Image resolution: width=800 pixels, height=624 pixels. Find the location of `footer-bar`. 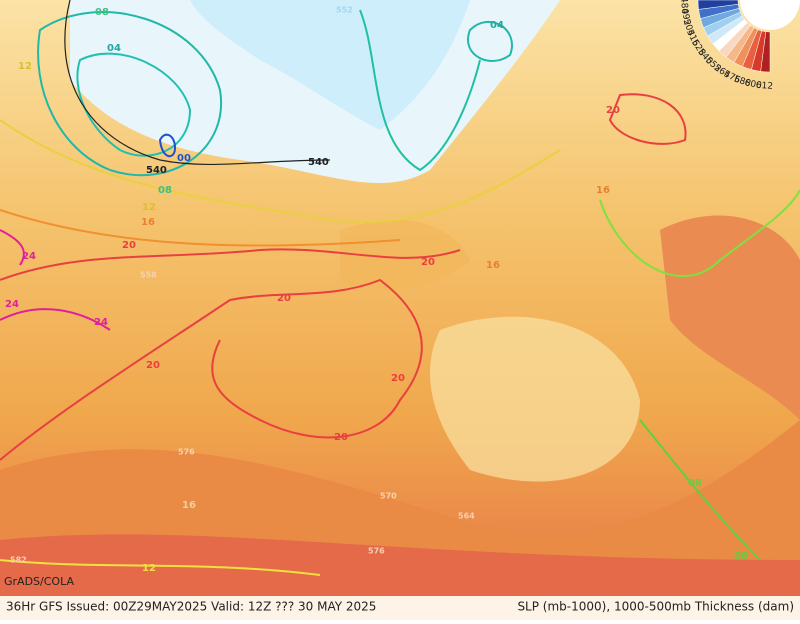

footer-bar is located at coordinates (400, 608).